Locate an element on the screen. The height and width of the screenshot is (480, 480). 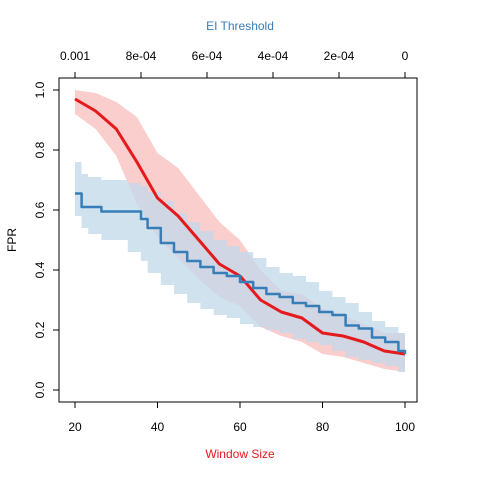
x-tick-label: 80 is located at coordinates (323, 427).